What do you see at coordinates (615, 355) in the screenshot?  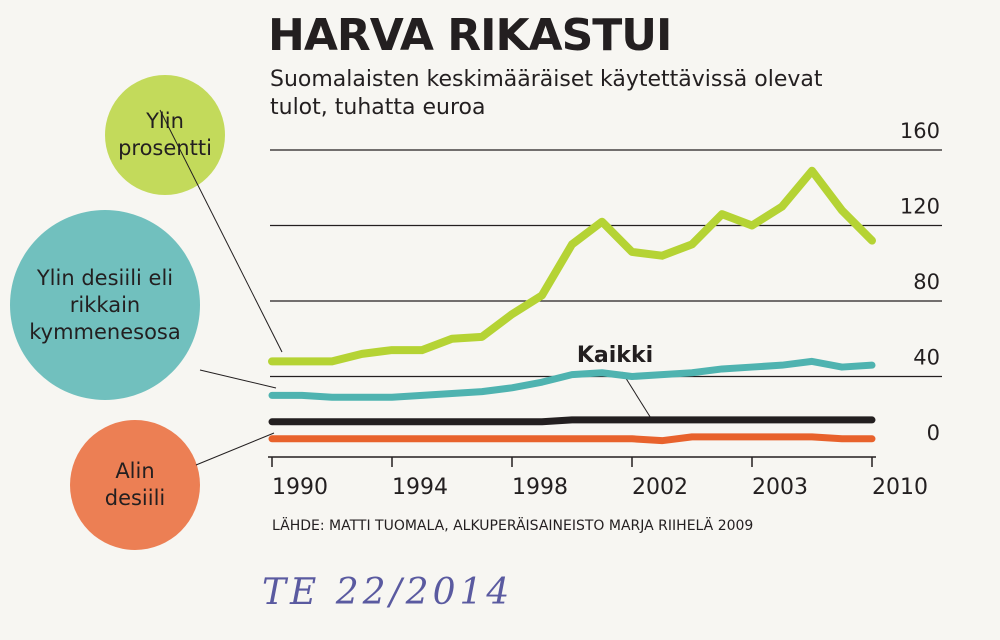 I see `legend-label: Kaikki` at bounding box center [615, 355].